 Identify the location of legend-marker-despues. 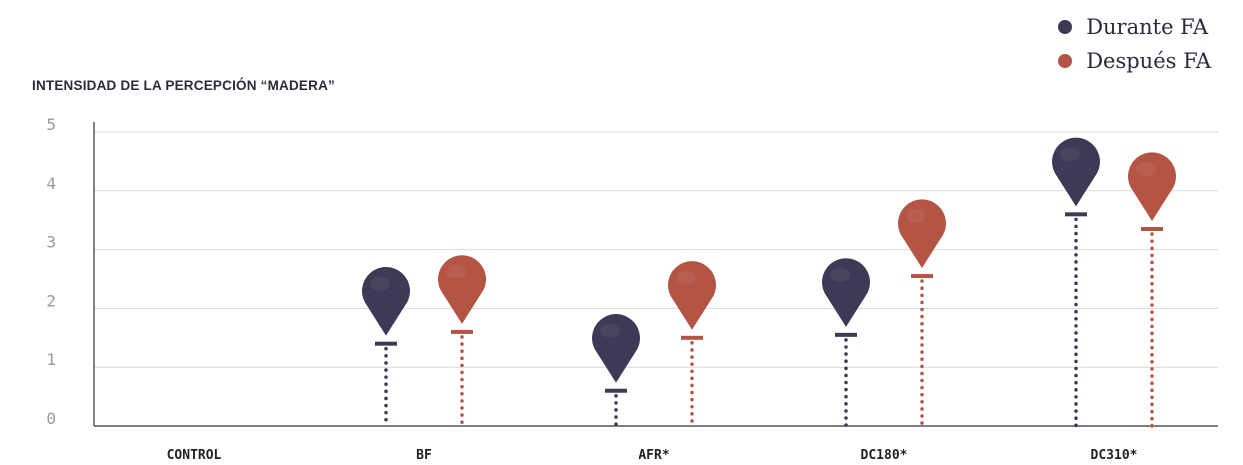
(1065, 61).